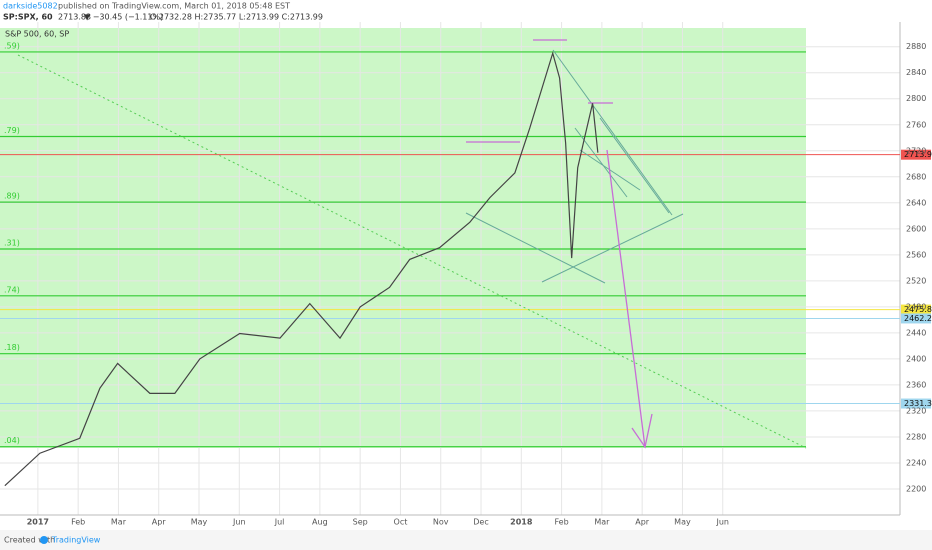 Image resolution: width=932 pixels, height=550 pixels. I want to click on x-tick-label: Nov, so click(441, 522).